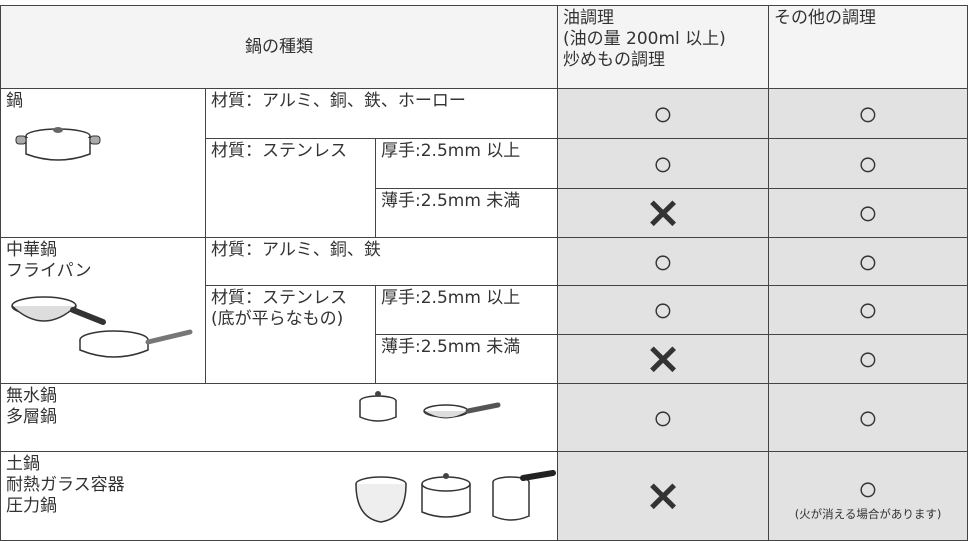  Describe the element at coordinates (14, 101) in the screenshot. I see `pan-name: 鍋` at that location.